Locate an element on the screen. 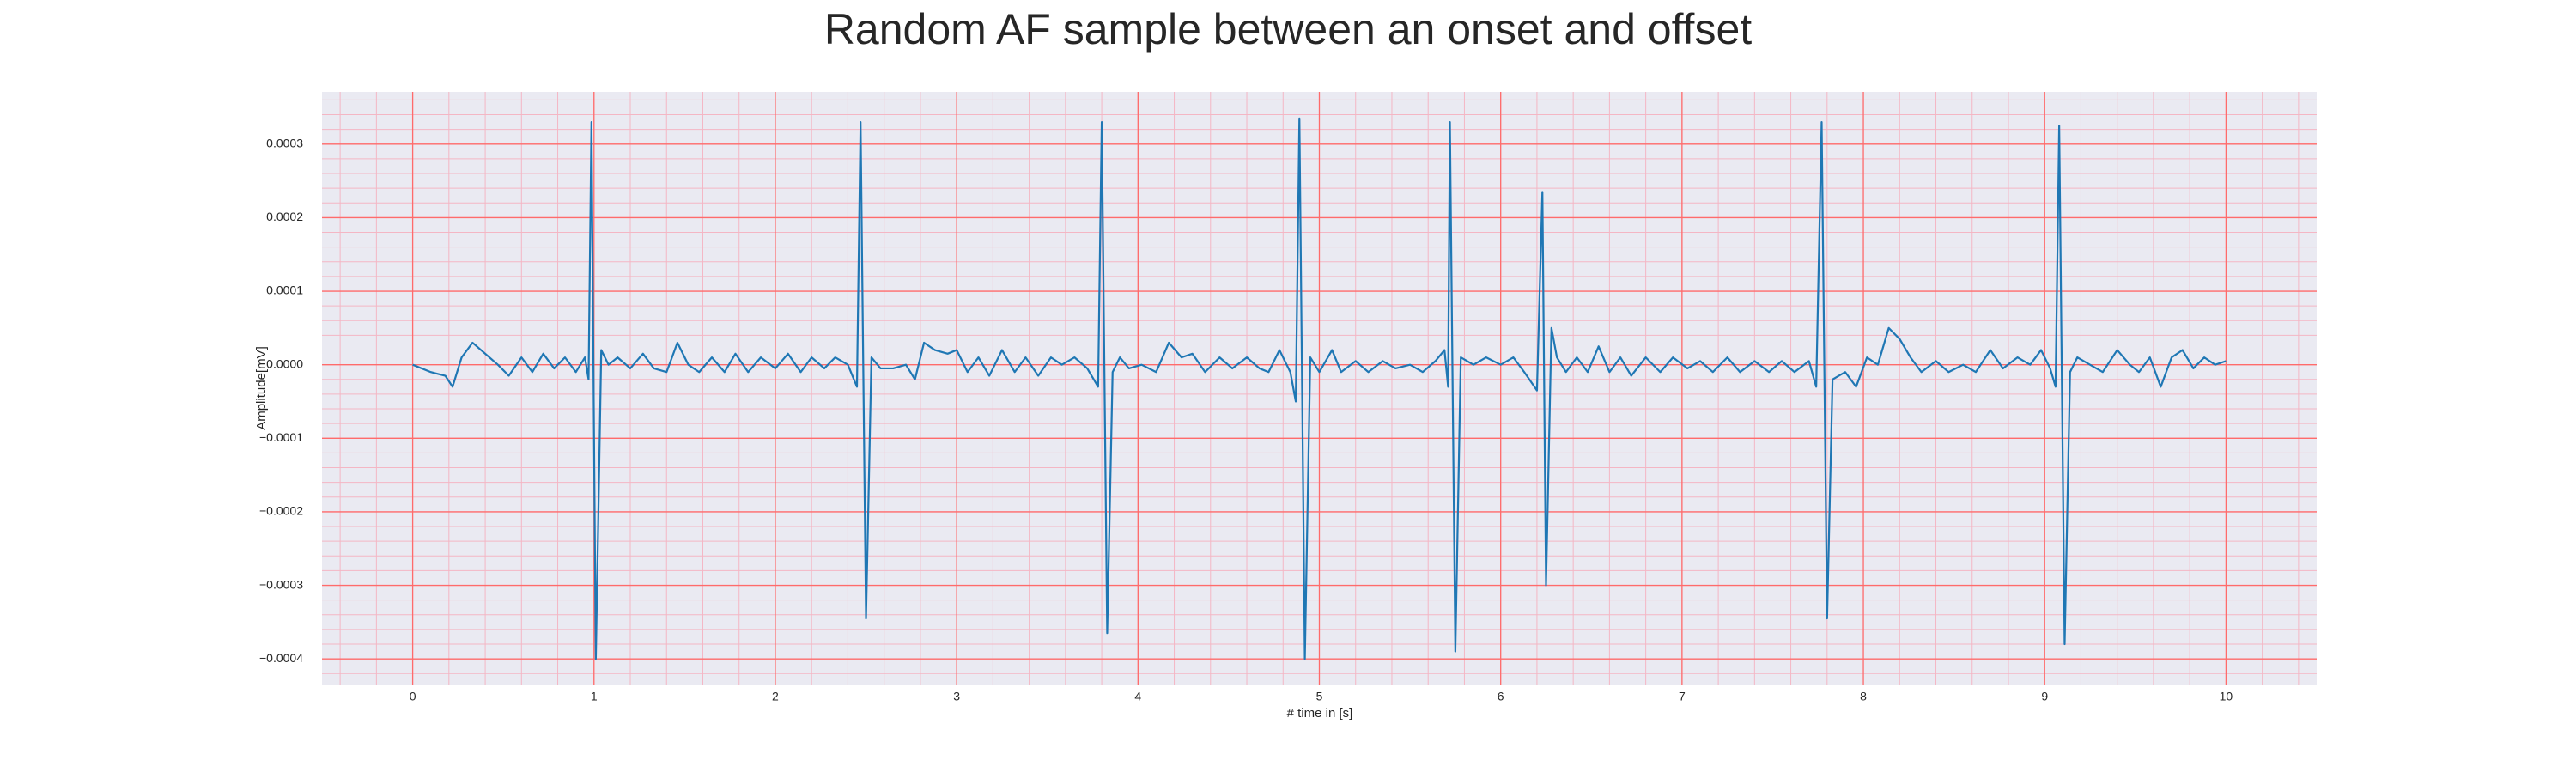 This screenshot has width=2576, height=773. y-tick-label: 0.0002 is located at coordinates (284, 216).